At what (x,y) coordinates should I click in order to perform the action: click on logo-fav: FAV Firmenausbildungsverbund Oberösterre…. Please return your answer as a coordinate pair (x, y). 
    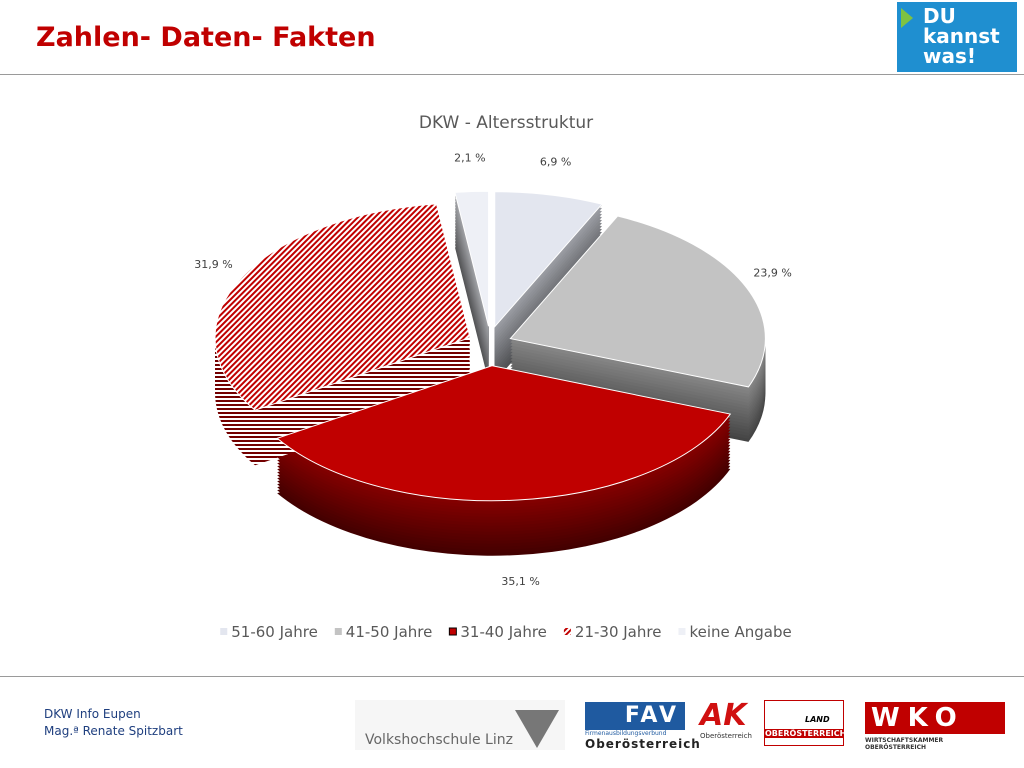
    Looking at the image, I should click on (642, 726).